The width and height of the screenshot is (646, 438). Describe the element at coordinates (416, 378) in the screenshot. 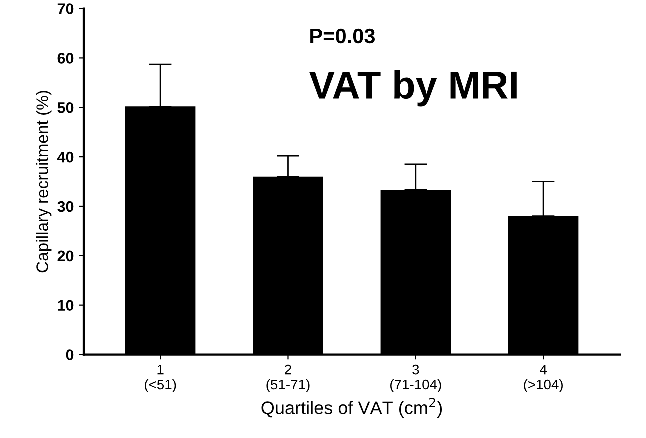

I see `x-tick-label: 3 (71-104)` at that location.